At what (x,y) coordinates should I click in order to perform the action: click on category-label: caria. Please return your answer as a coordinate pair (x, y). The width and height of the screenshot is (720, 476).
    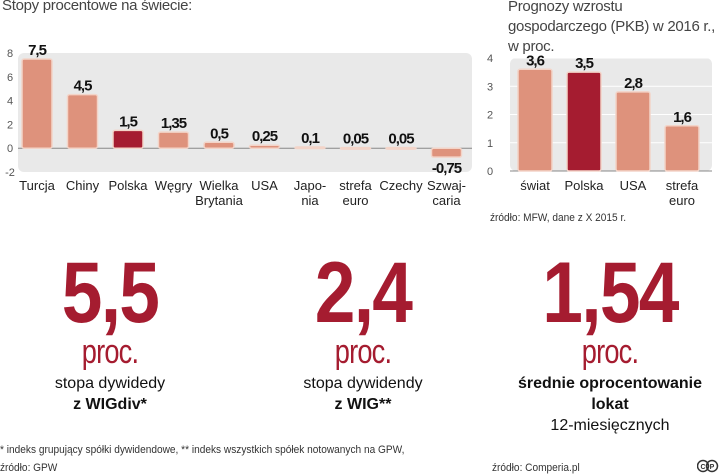
    Looking at the image, I should click on (446, 200).